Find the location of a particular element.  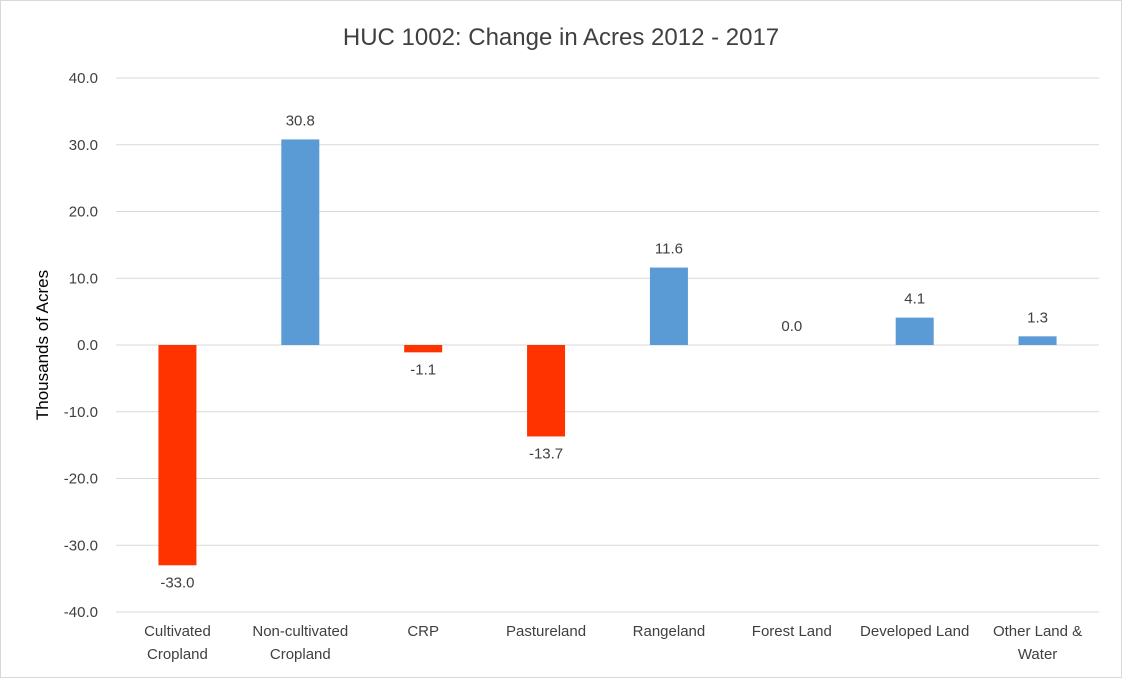

data-label: 0.0 is located at coordinates (791, 326).